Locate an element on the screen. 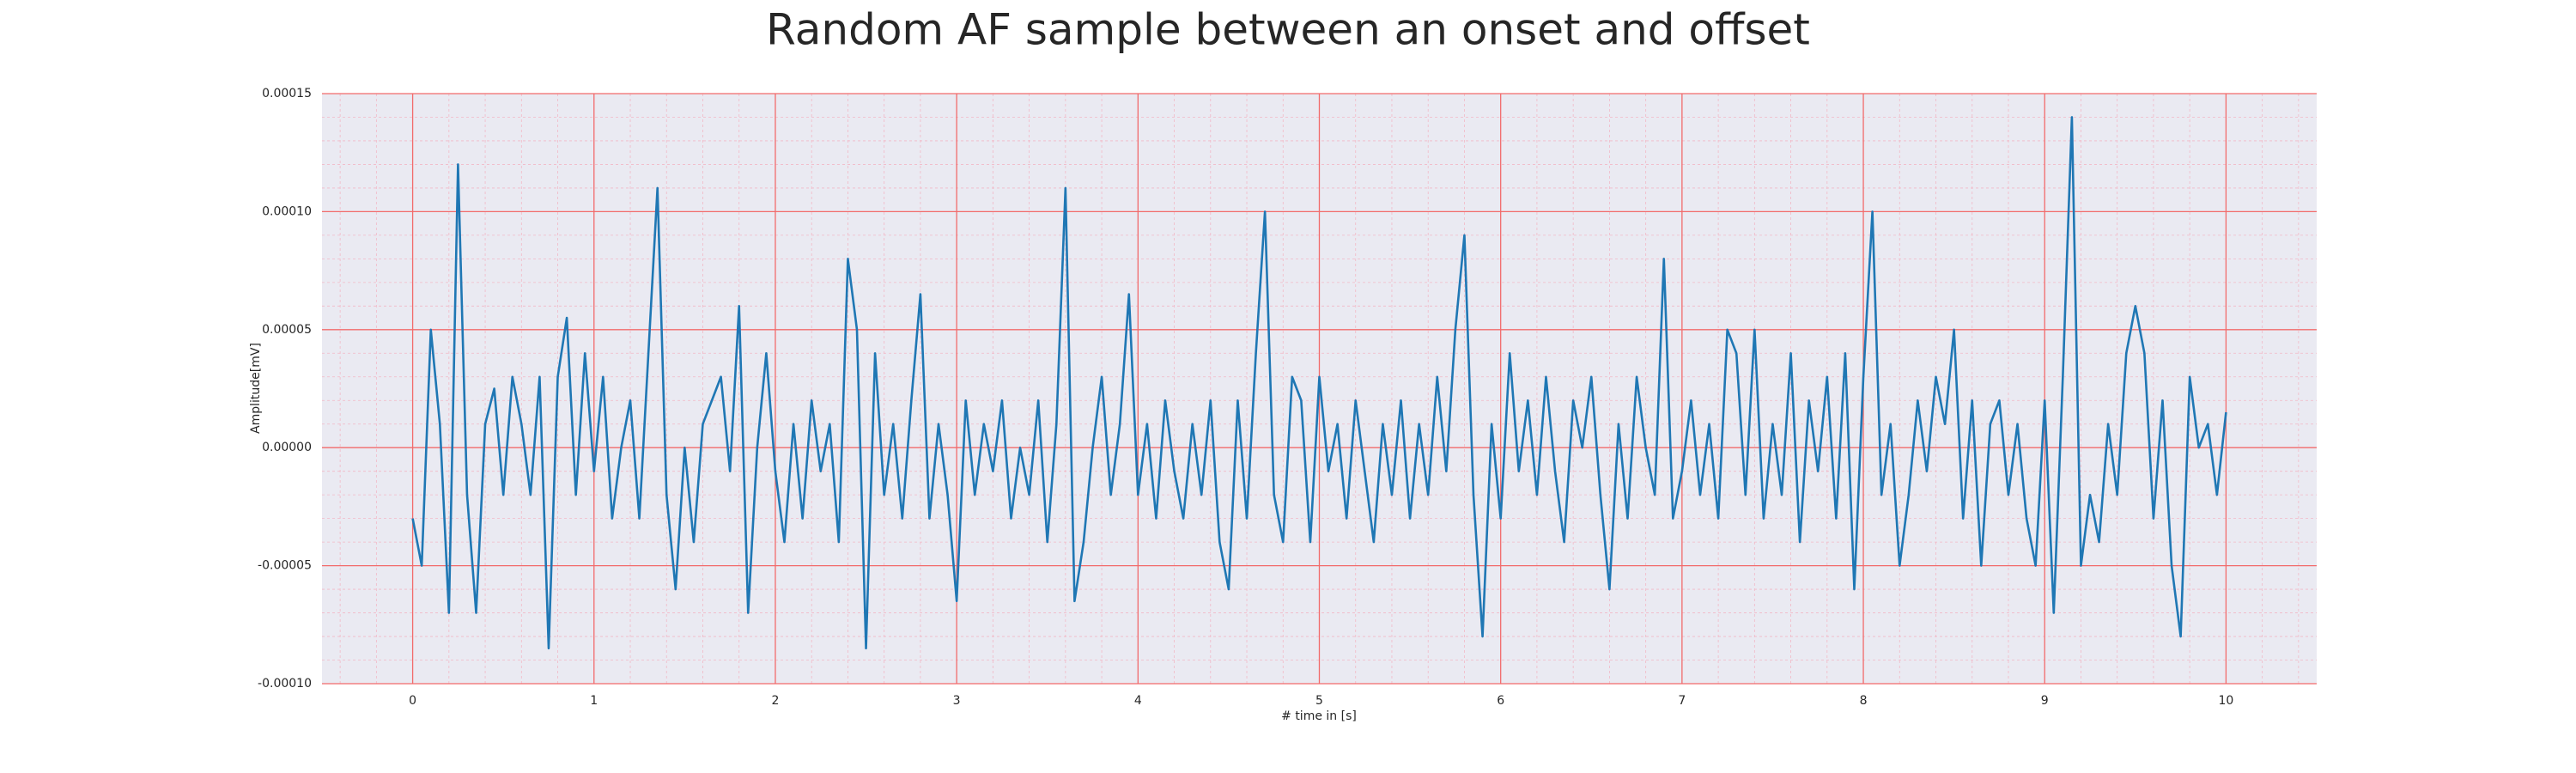 The width and height of the screenshot is (2576, 773). x-tick-label: 2 is located at coordinates (775, 701).